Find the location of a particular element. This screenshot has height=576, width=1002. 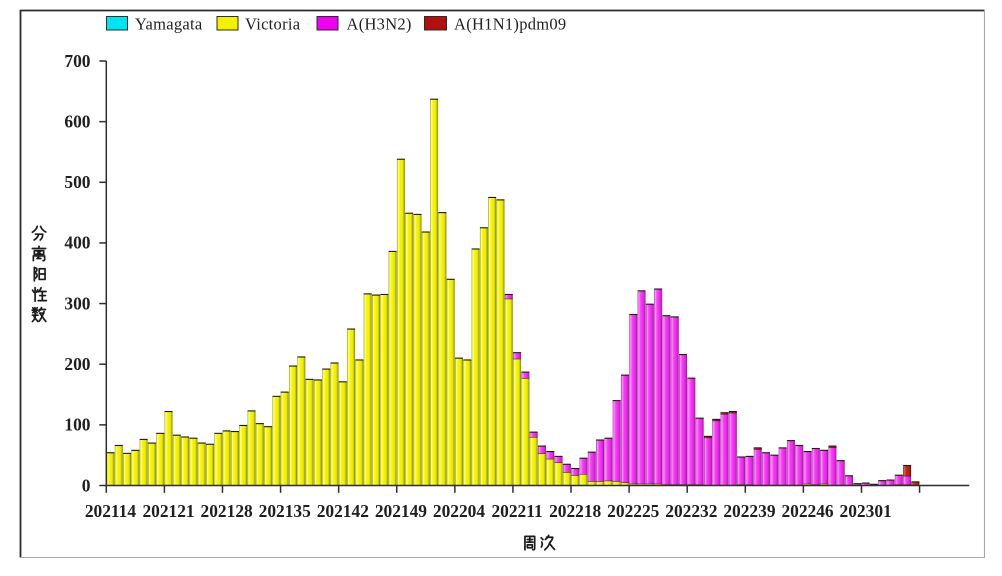

svg-text: 202239 is located at coordinates (749, 511).